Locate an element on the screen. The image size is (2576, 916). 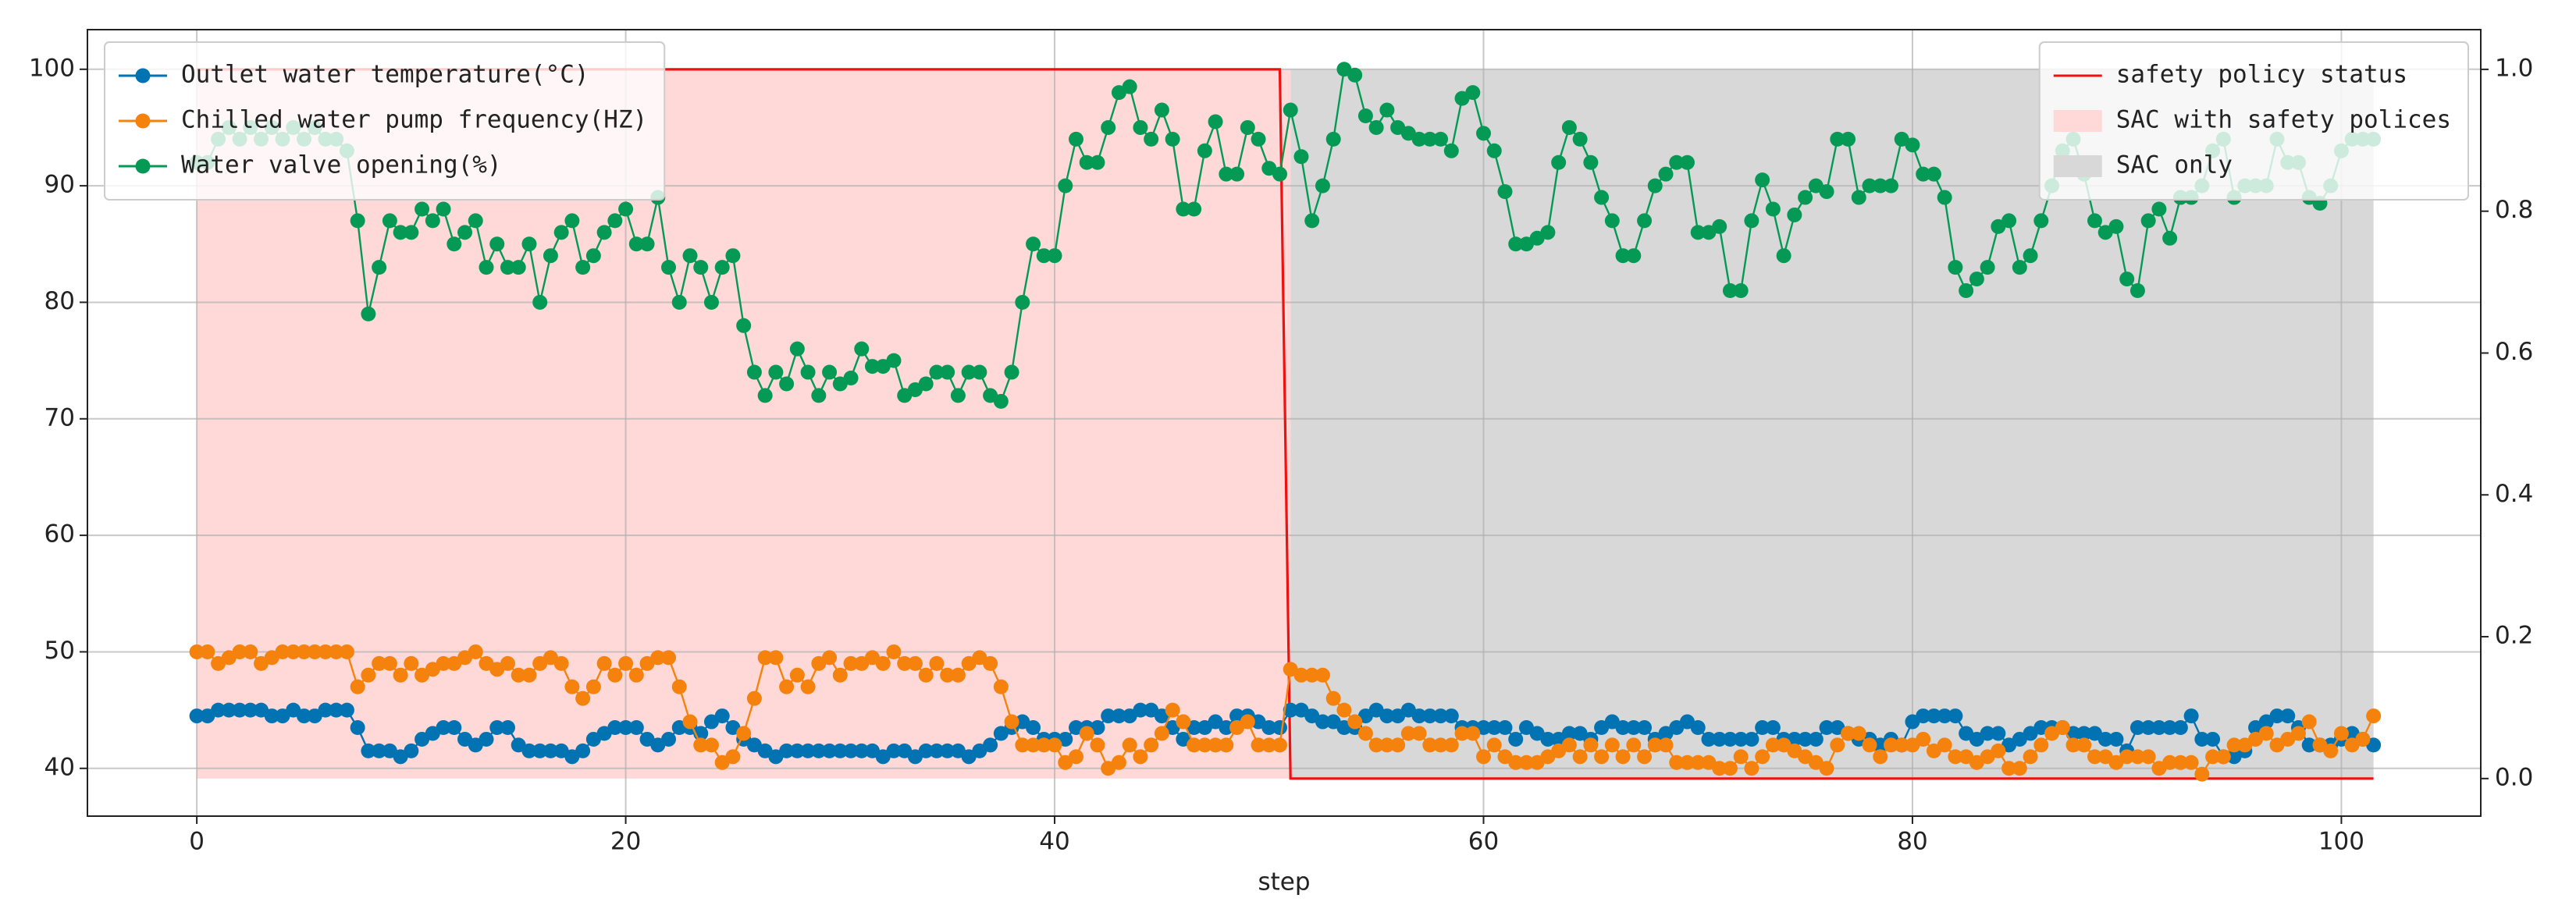
legend-patch is located at coordinates (2077, 166).